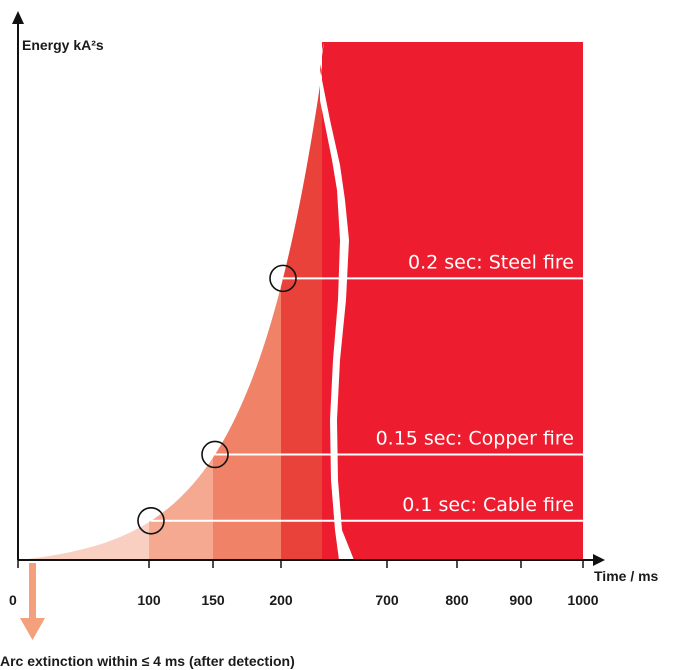  What do you see at coordinates (213, 600) in the screenshot?
I see `x-tick-label-150: 150` at bounding box center [213, 600].